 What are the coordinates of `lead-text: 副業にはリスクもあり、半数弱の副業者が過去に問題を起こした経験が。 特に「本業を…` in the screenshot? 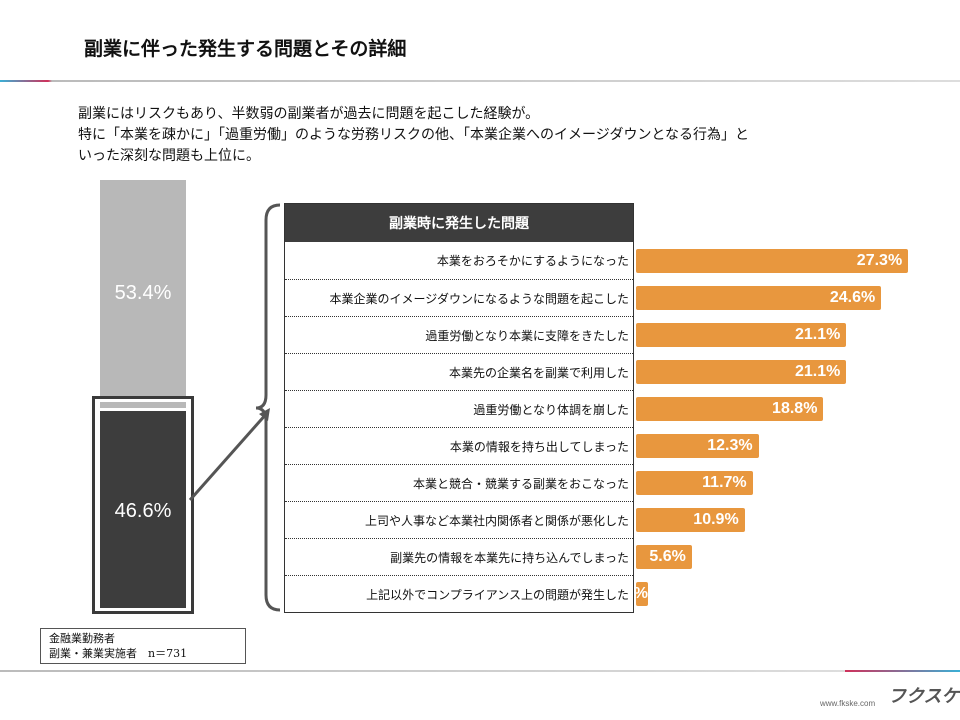 It's located at (478, 135).